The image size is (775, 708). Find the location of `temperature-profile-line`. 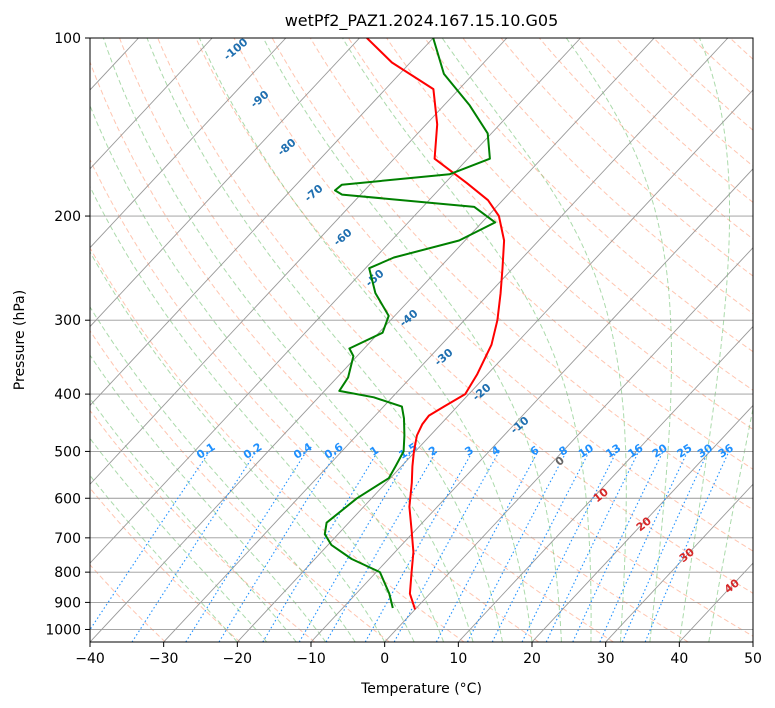

temperature-profile-line is located at coordinates (436, 324).